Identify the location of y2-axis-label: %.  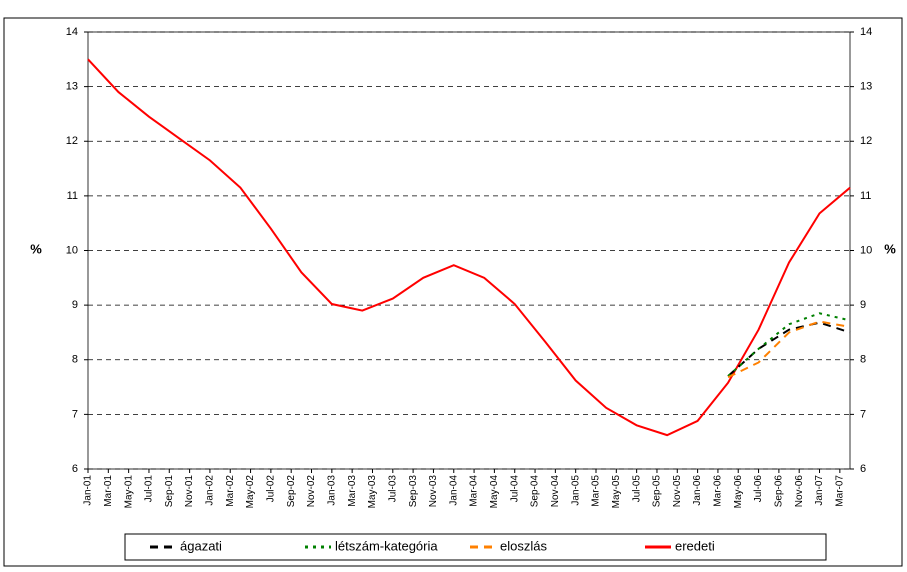
(890, 248).